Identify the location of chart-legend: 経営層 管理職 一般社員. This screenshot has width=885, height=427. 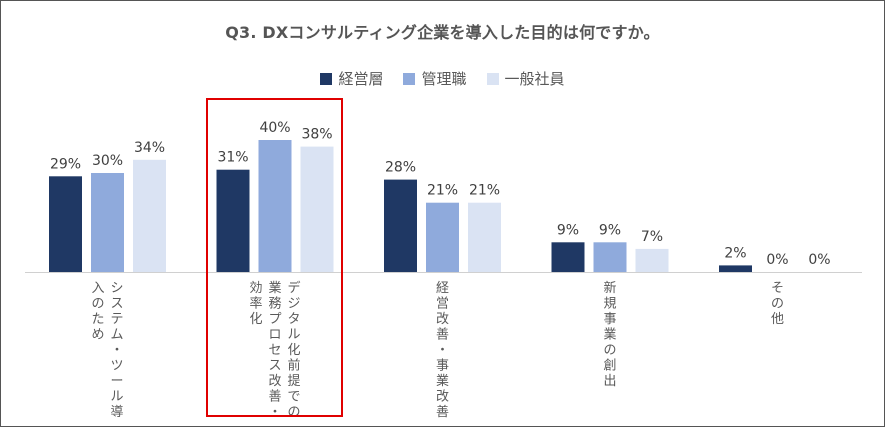
(442, 78).